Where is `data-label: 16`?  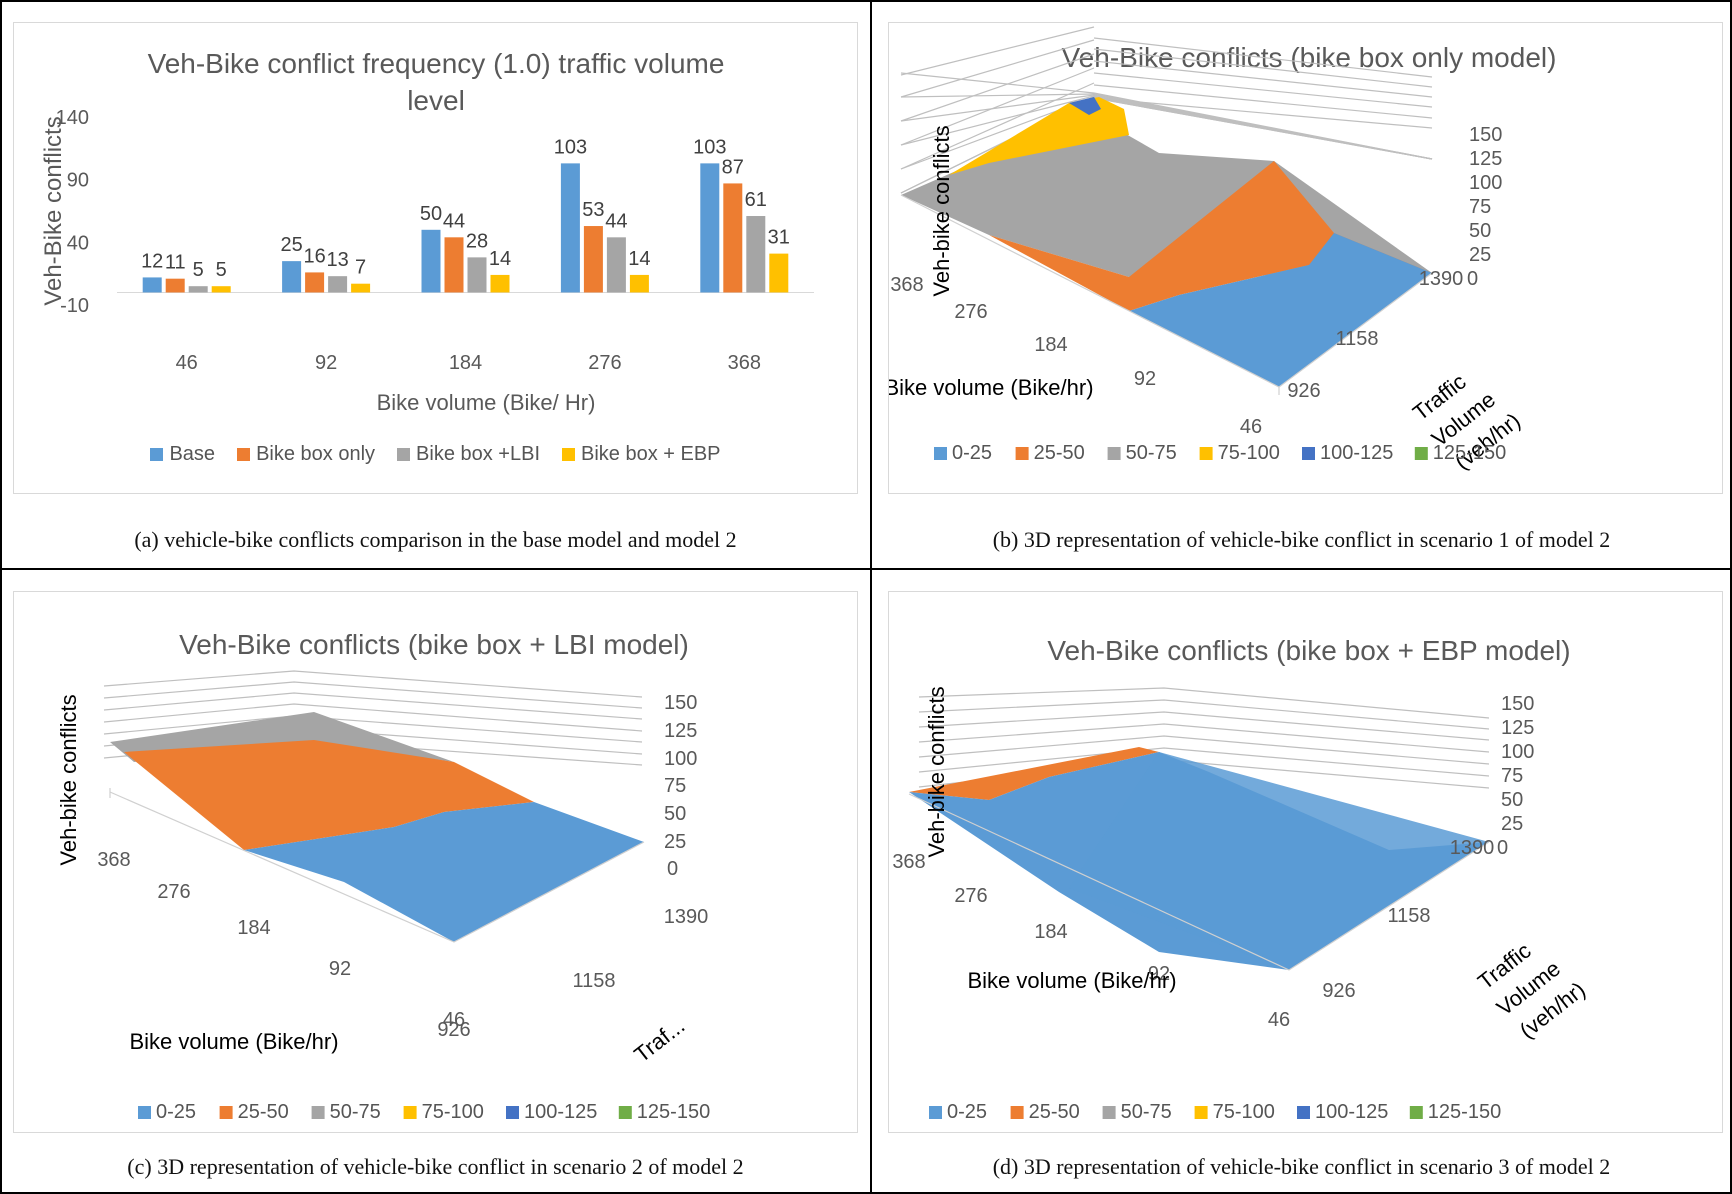
data-label: 16 is located at coordinates (314, 256).